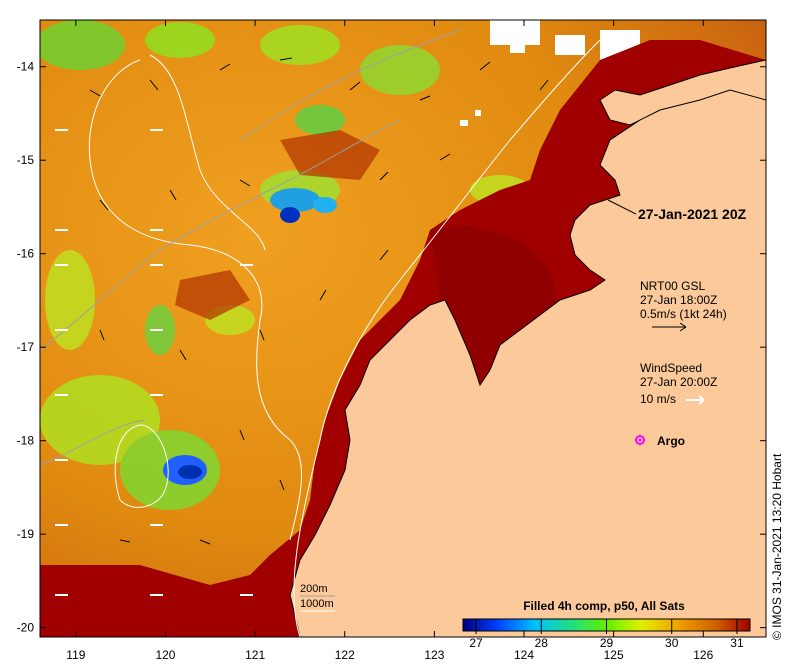 This screenshot has width=809, height=672. What do you see at coordinates (250, 336) in the screenshot?
I see `cold-sst-patches` at bounding box center [250, 336].